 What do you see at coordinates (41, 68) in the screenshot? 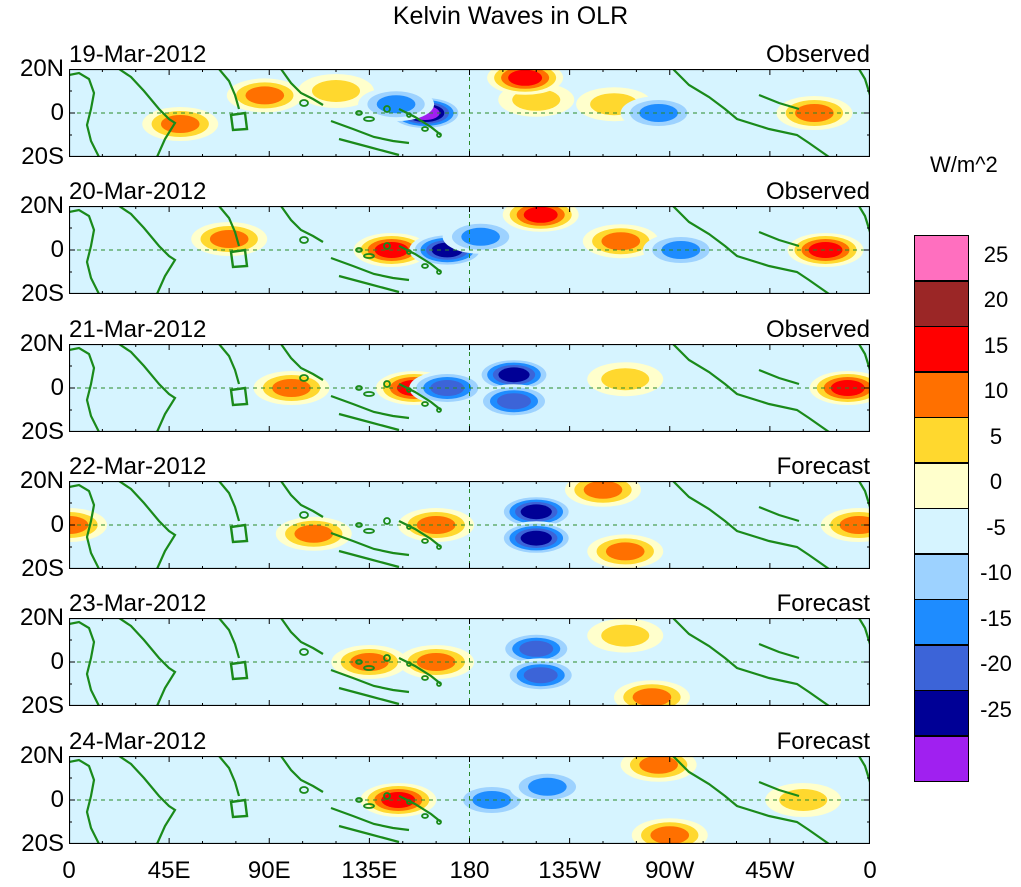
I see `lat-label: 20N` at bounding box center [41, 68].